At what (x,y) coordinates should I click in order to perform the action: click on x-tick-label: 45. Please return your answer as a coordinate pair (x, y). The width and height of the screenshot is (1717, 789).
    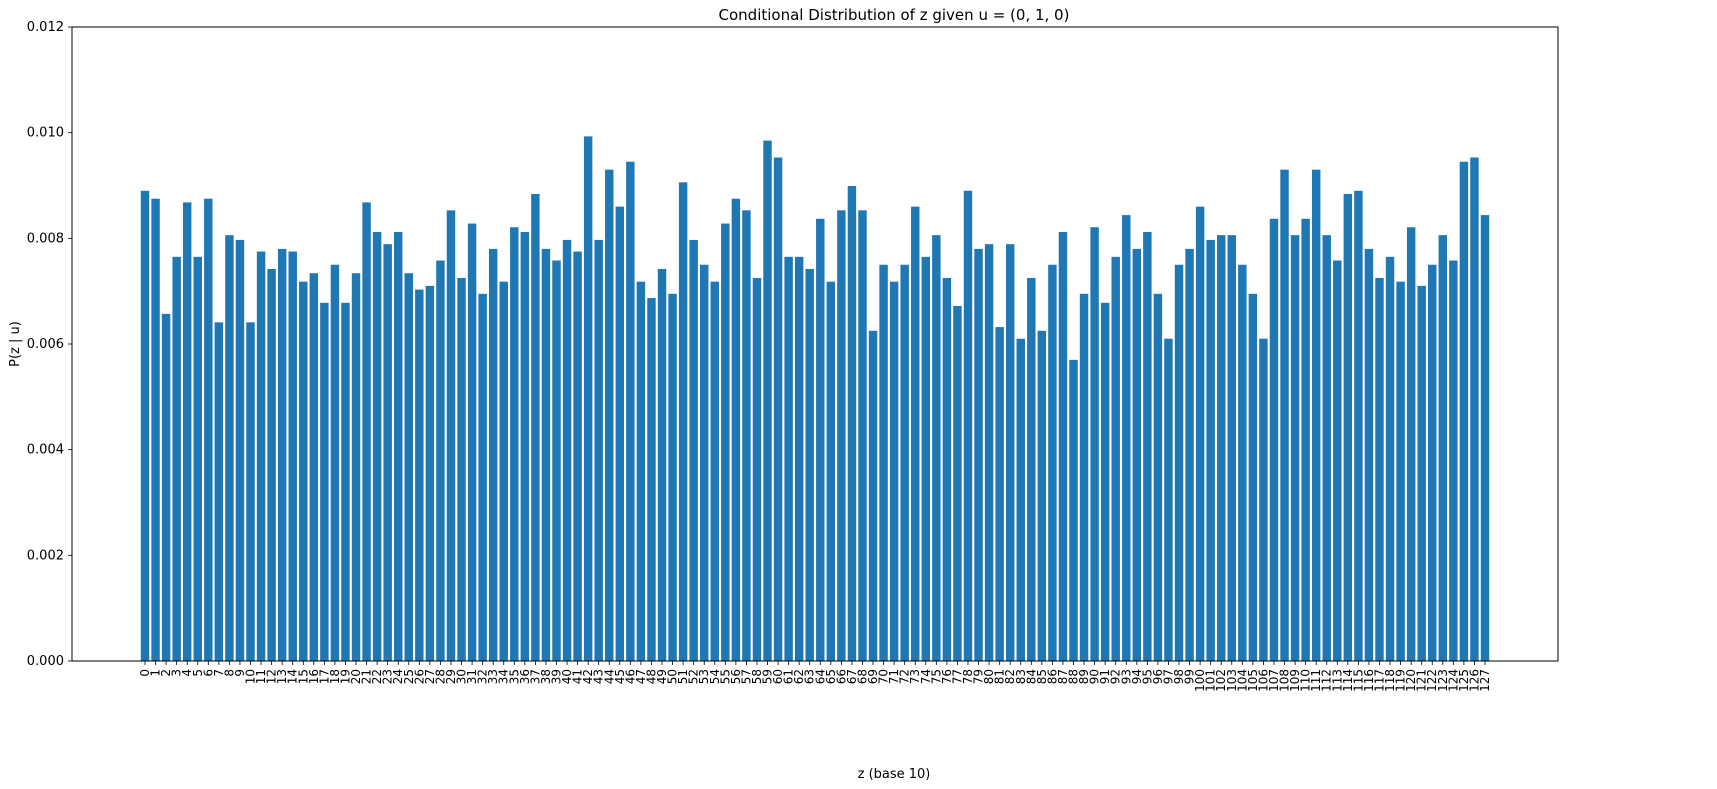
    Looking at the image, I should click on (620, 676).